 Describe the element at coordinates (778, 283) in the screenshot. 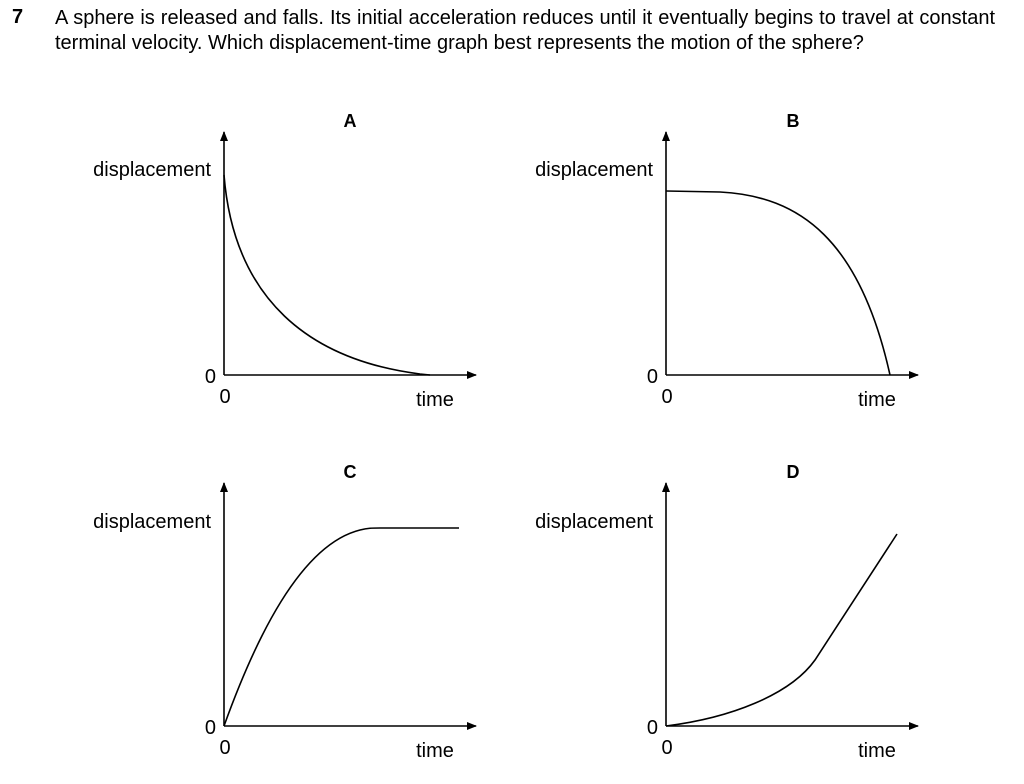

I see `curve-b` at that location.